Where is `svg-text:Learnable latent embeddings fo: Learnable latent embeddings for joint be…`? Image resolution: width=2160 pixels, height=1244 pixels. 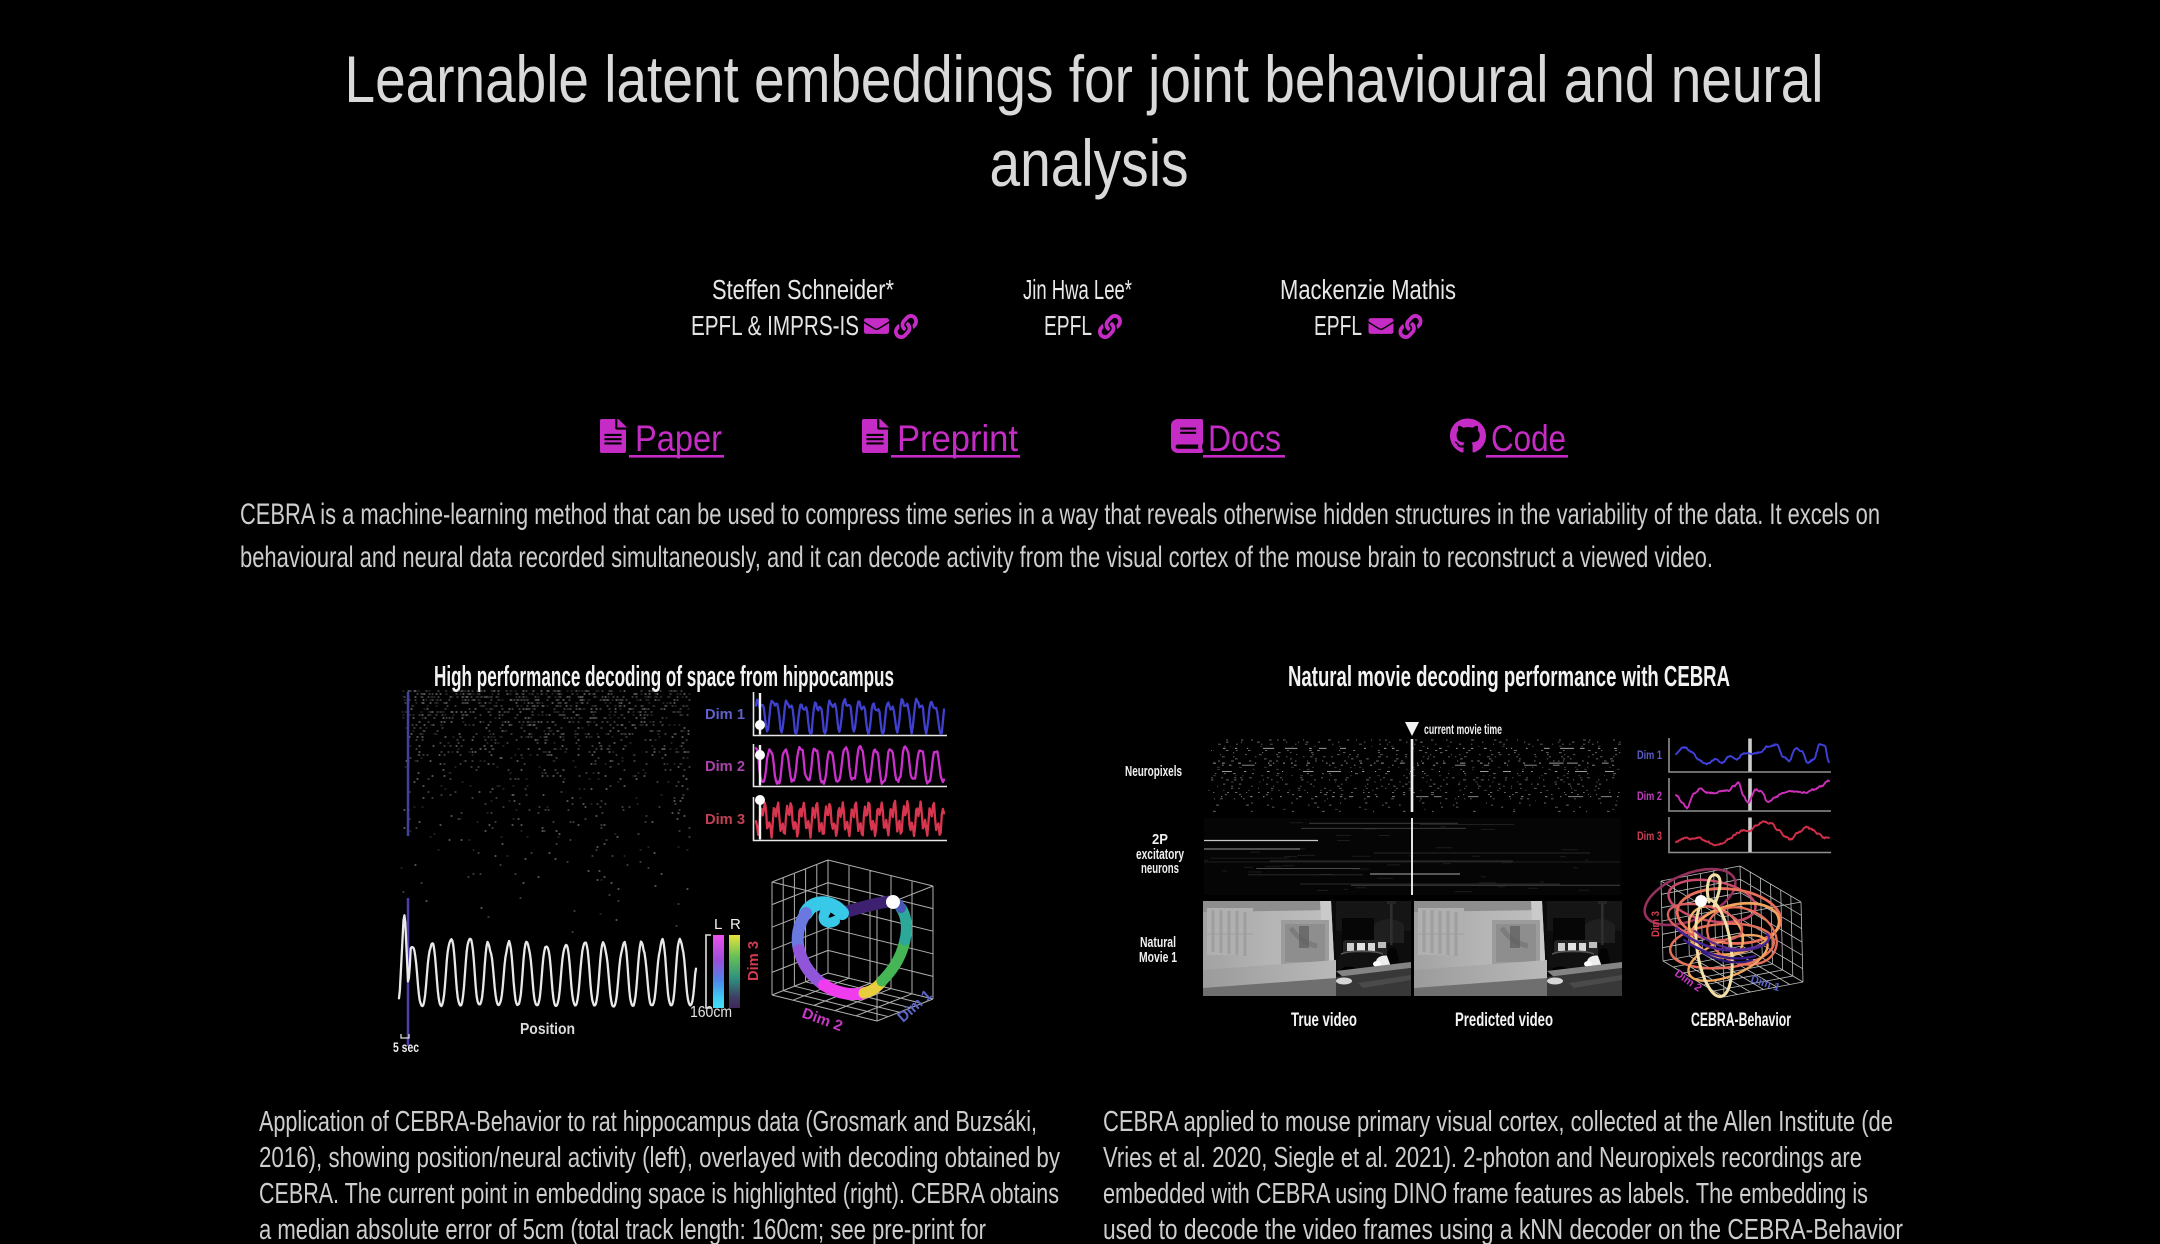
svg-text:Learnable latent embeddings fo: Learnable latent embeddings for joint be… is located at coordinates (1084, 79).